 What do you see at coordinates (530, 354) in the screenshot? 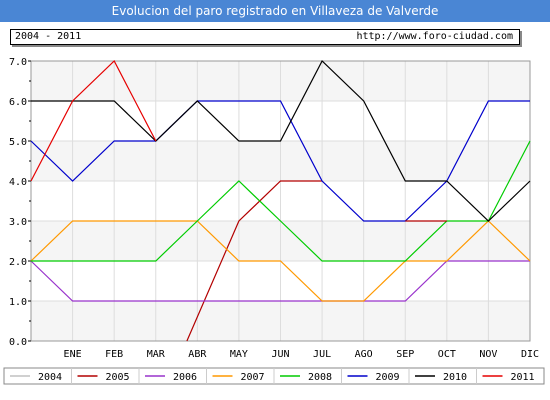
I see `x-tick-label: DIC` at bounding box center [530, 354].